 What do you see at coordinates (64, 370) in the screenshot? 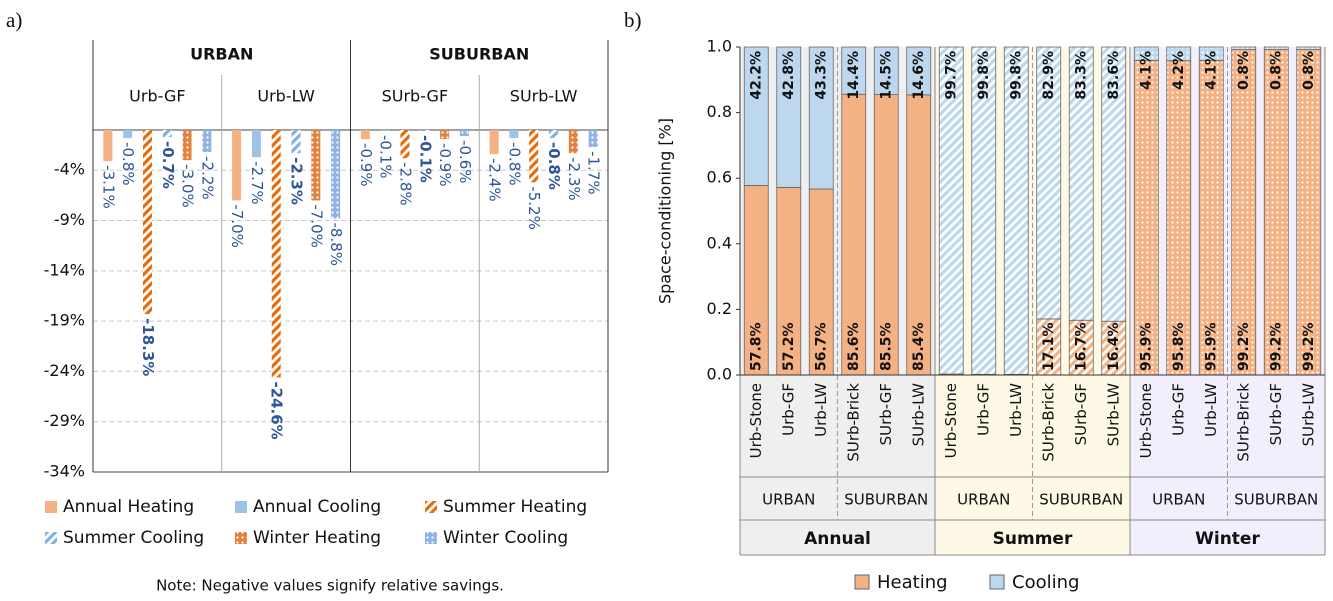
I see `y-tick-label: -24%` at bounding box center [64, 370].